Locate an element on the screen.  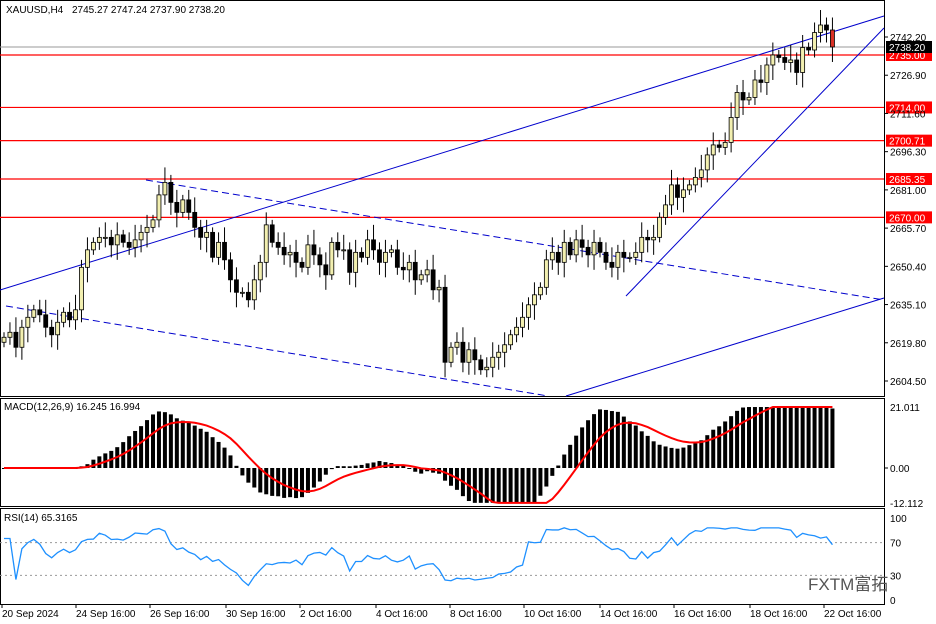
x-tick-label: 16 Oct 16:00 is located at coordinates (703, 614).